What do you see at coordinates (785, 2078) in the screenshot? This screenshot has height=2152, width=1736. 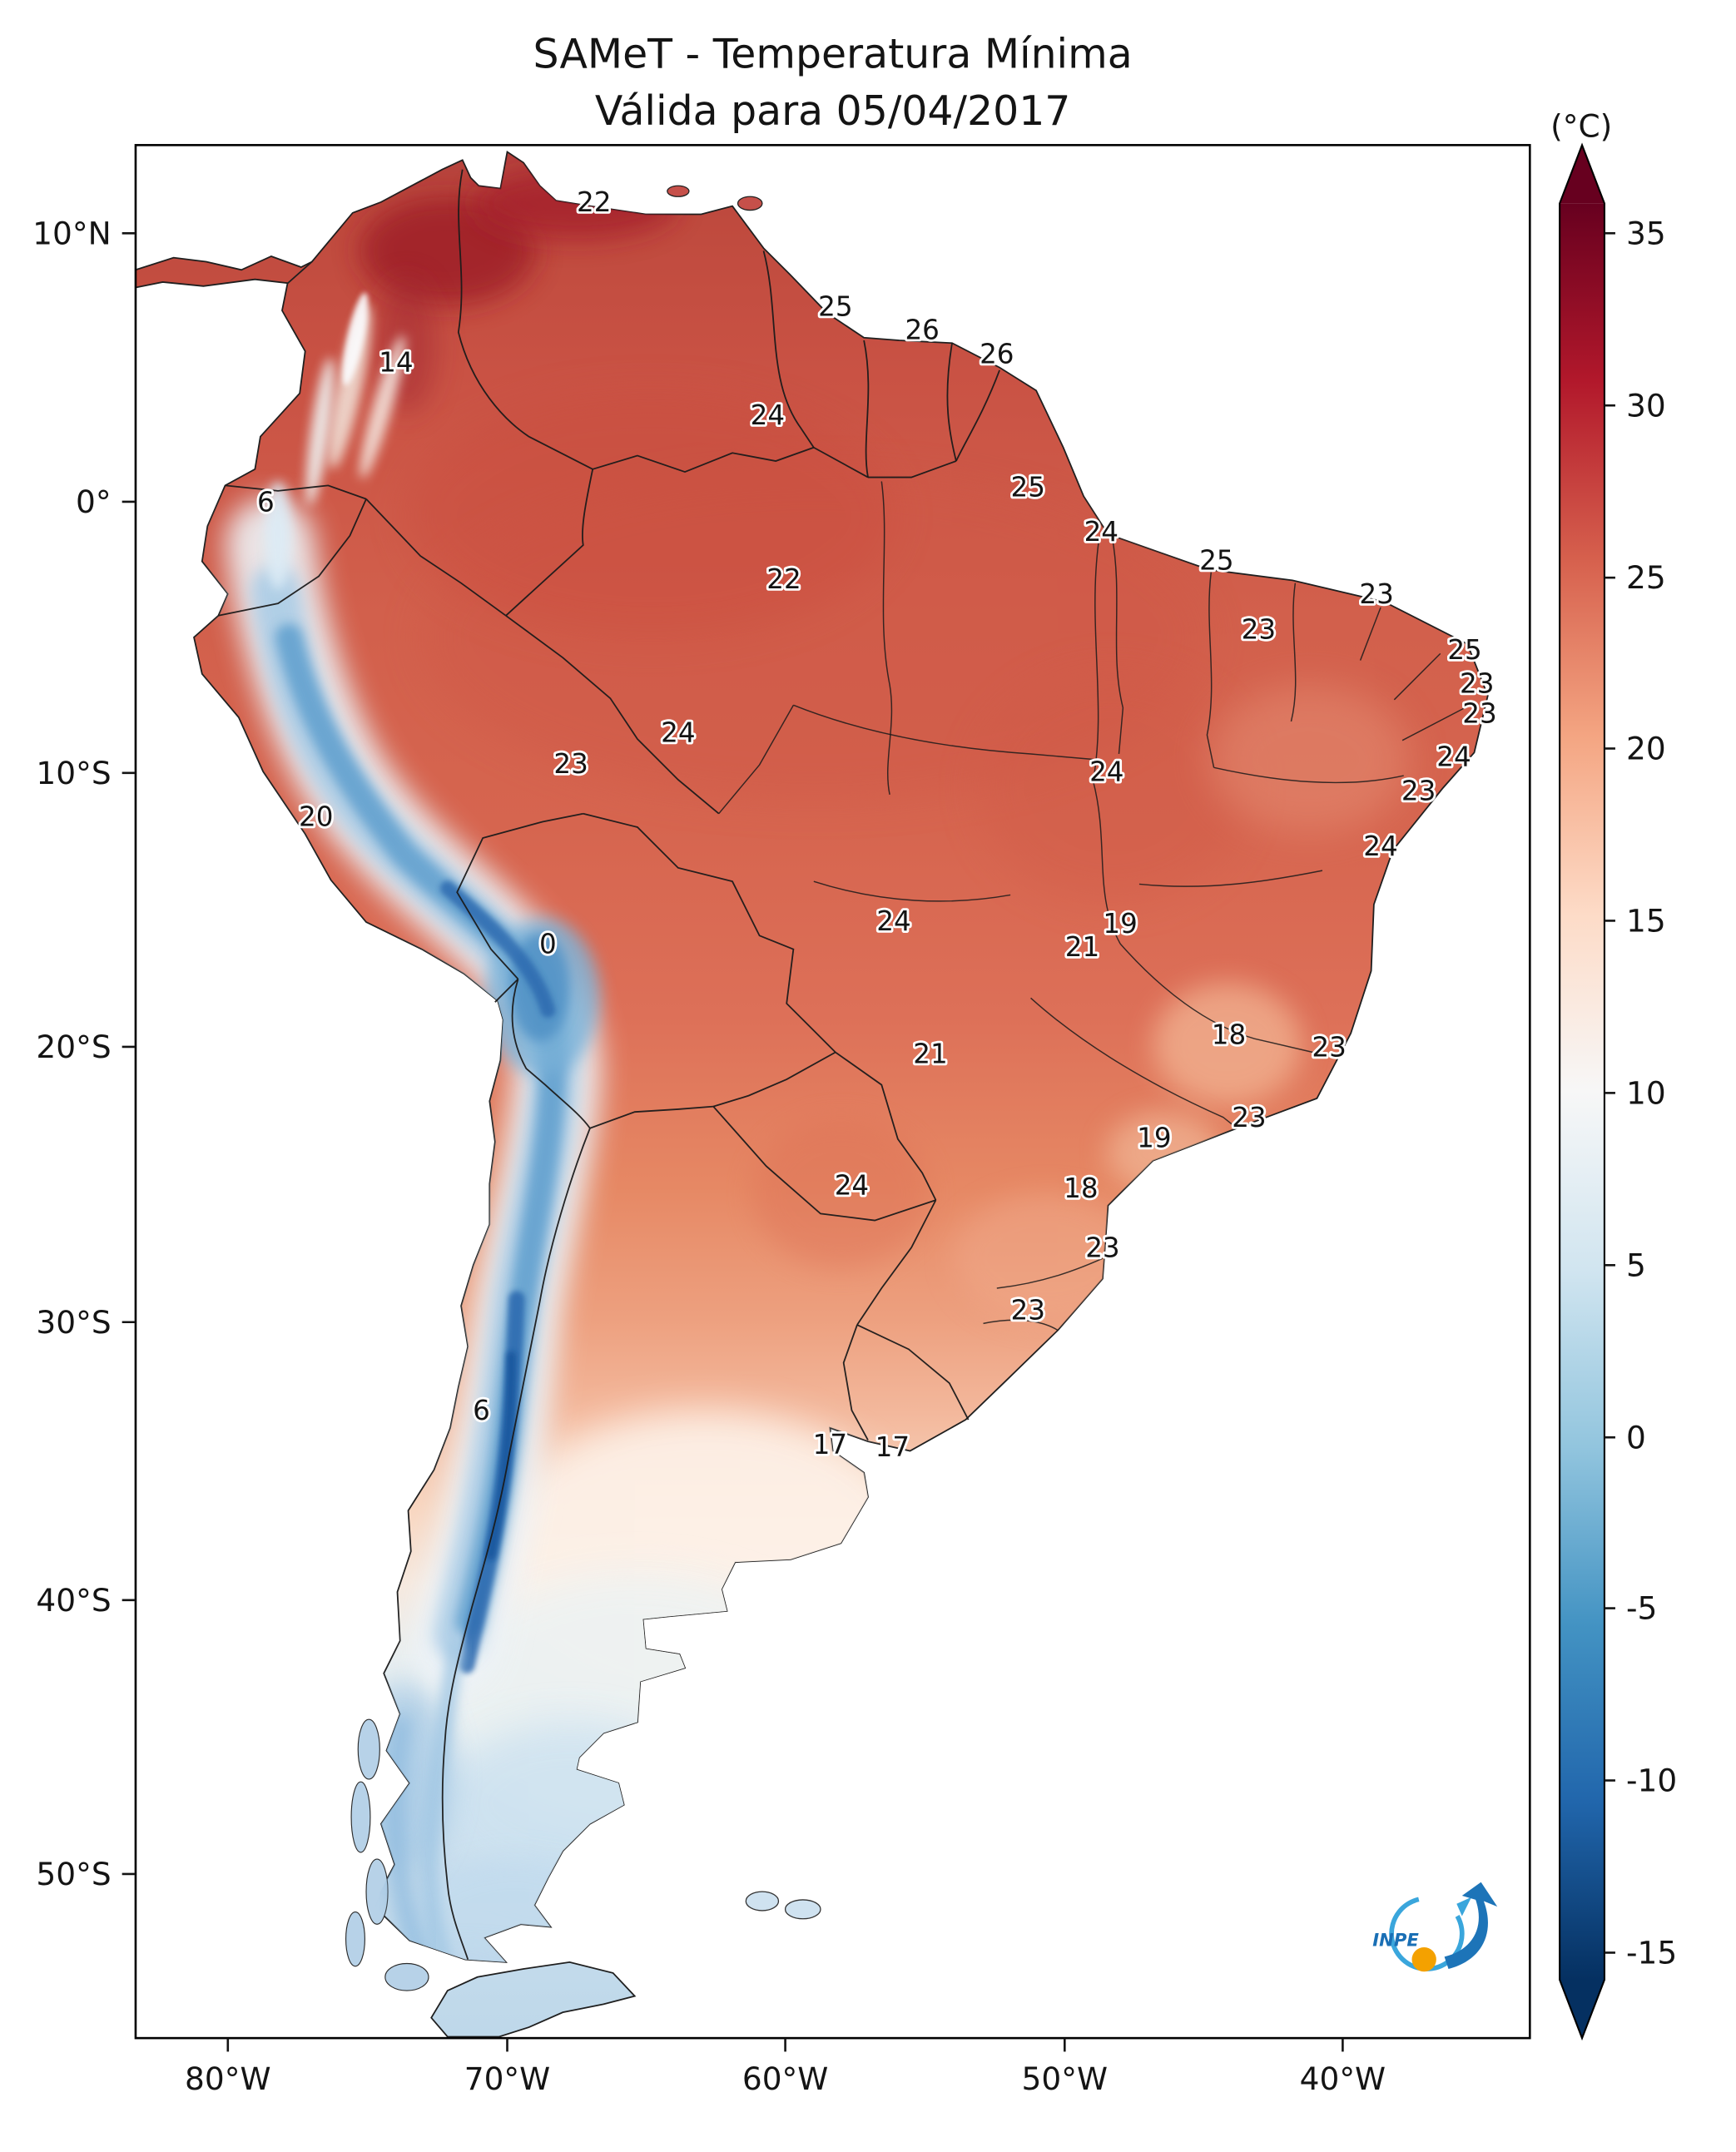 I see `x-tick-label: 60°W` at bounding box center [785, 2078].